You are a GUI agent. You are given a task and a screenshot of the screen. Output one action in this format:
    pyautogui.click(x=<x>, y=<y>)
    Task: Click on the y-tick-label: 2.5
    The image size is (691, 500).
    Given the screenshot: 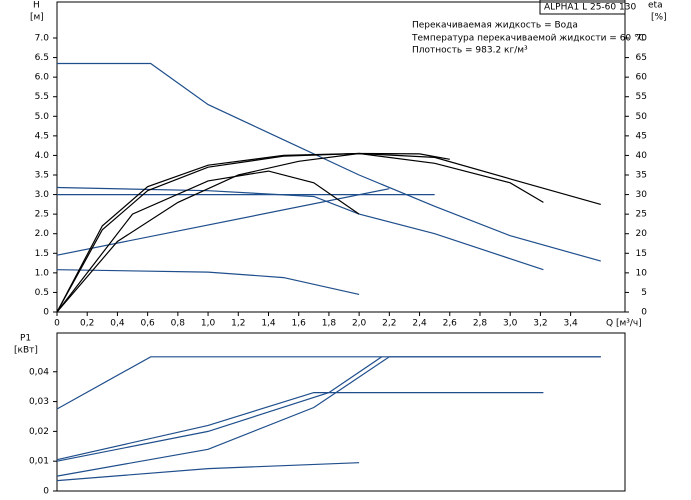 What is the action you would take?
    pyautogui.click(x=42, y=215)
    